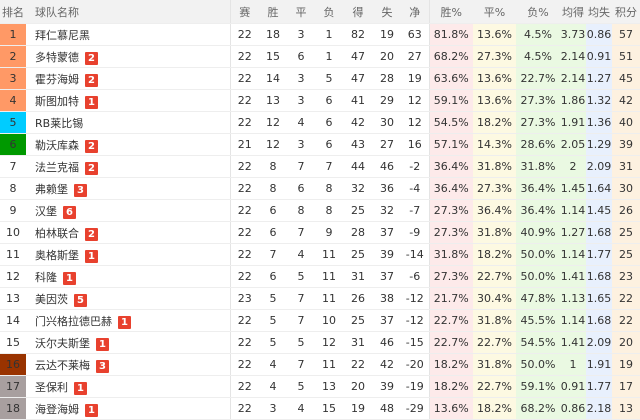 This screenshot has height=420, width=640. What do you see at coordinates (415, 210) in the screenshot?
I see `goal-diff-cell: -7` at bounding box center [415, 210].